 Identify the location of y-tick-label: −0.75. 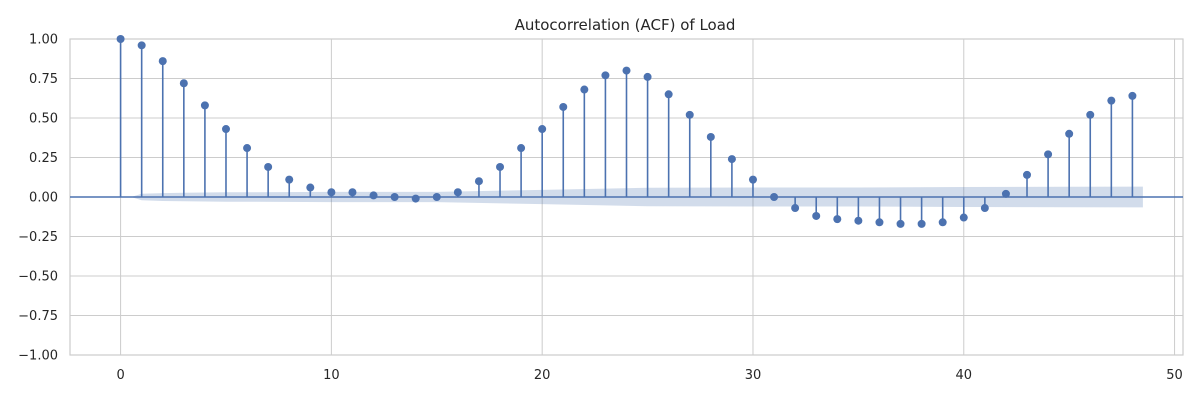
(38, 316).